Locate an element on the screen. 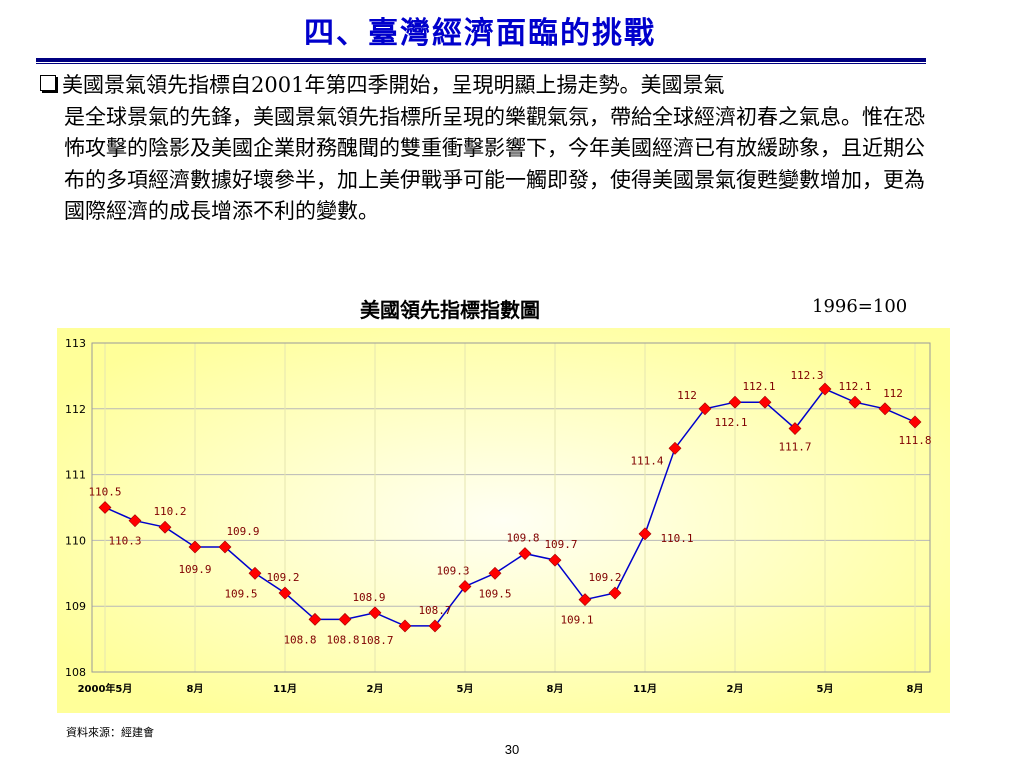  data-label: 108.9 is located at coordinates (368, 597).